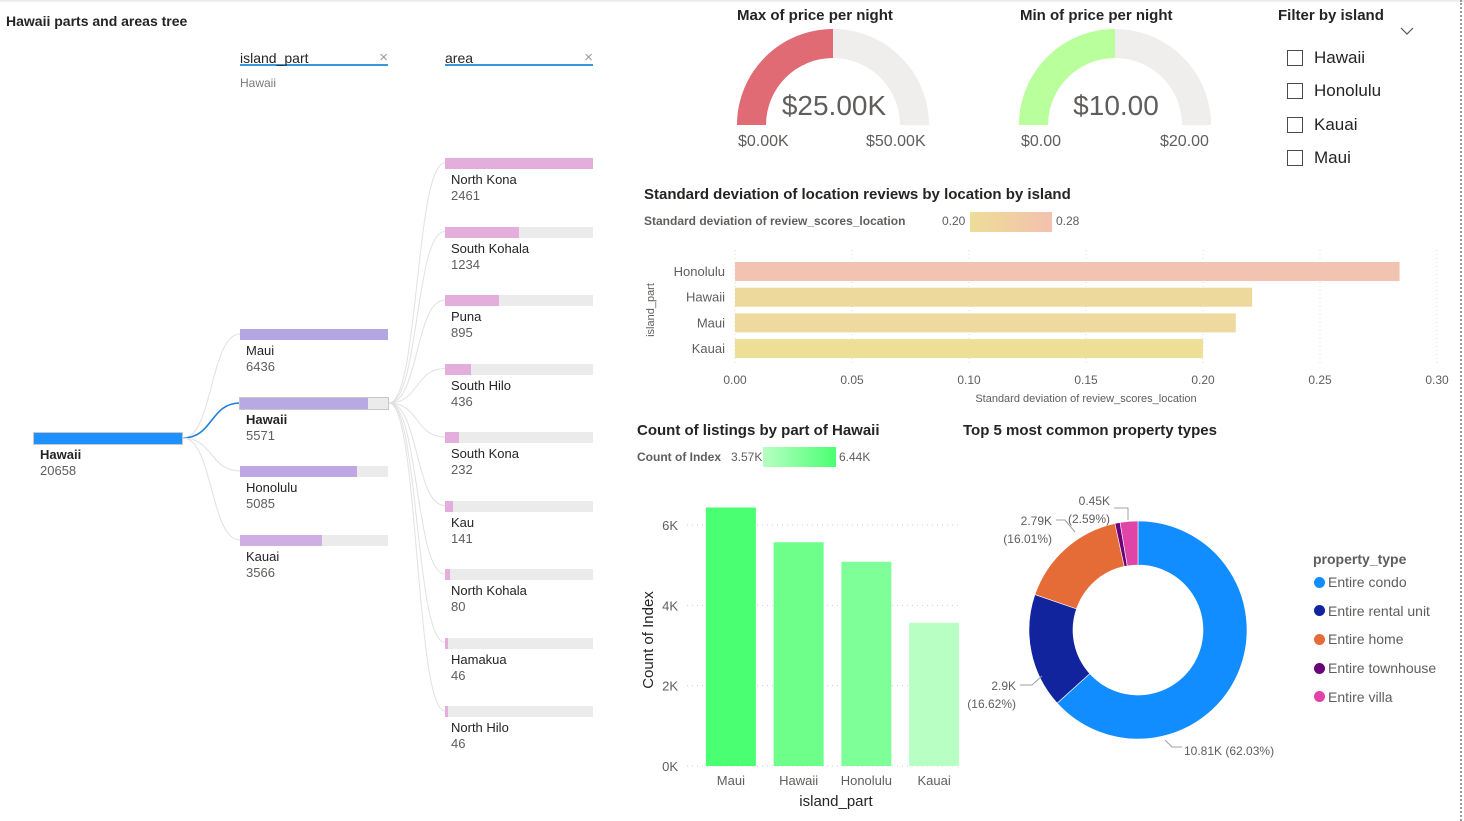 The height and width of the screenshot is (821, 1464). Describe the element at coordinates (799, 457) in the screenshot. I see `count-color-gradient` at that location.